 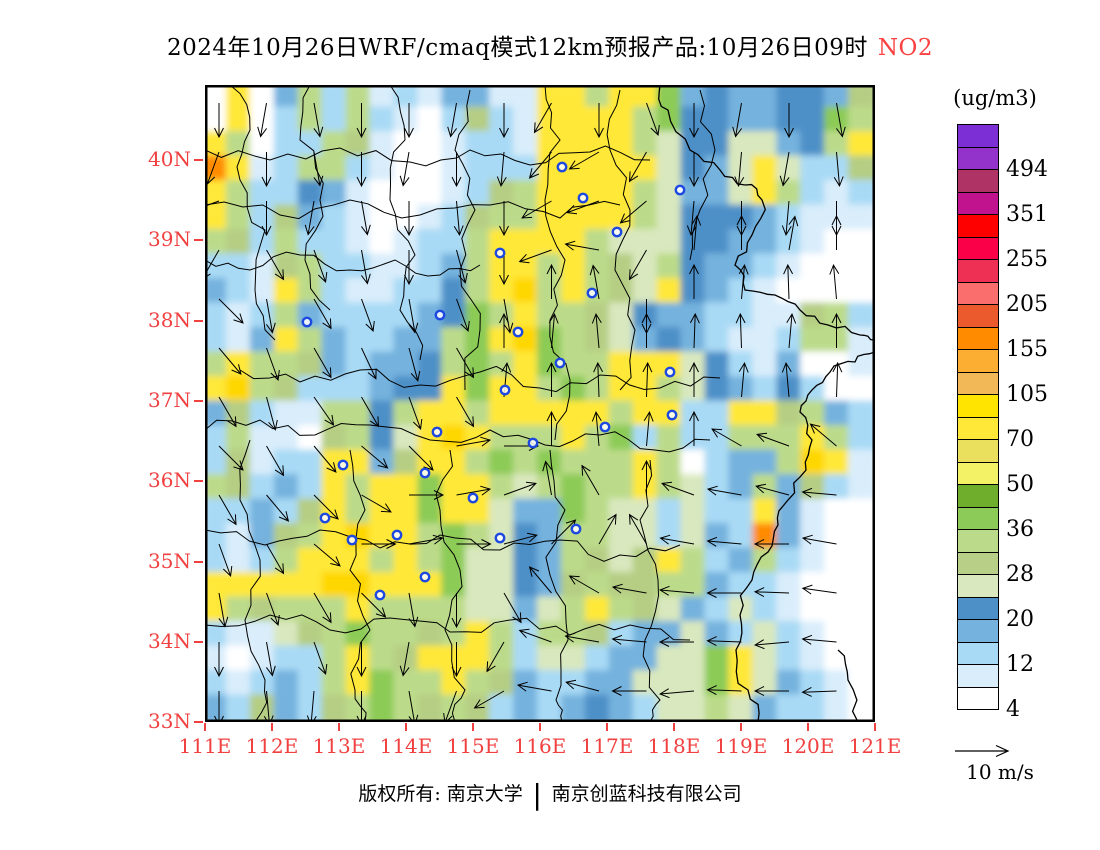 What do you see at coordinates (1027, 259) in the screenshot?
I see `colorbar-label: 255` at bounding box center [1027, 259].